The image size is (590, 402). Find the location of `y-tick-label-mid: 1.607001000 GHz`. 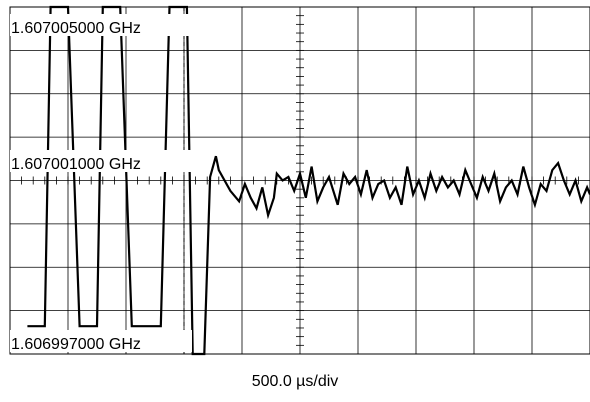

y-tick-label-mid: 1.607001000 GHz is located at coordinates (76, 164).